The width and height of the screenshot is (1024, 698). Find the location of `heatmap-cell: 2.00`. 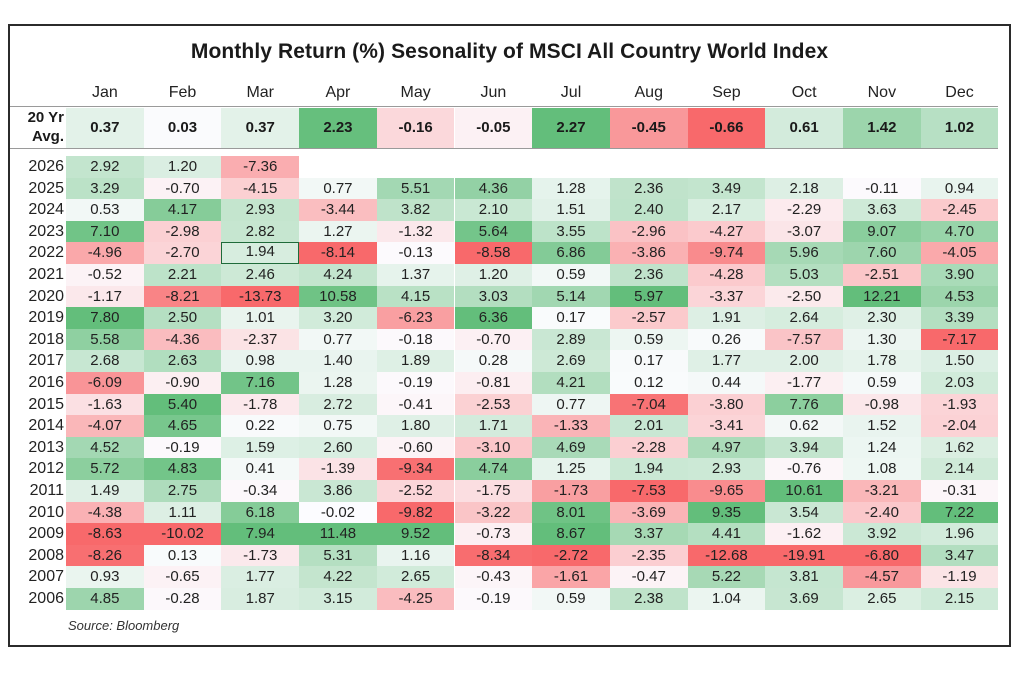

heatmap-cell: 2.00 is located at coordinates (804, 361).